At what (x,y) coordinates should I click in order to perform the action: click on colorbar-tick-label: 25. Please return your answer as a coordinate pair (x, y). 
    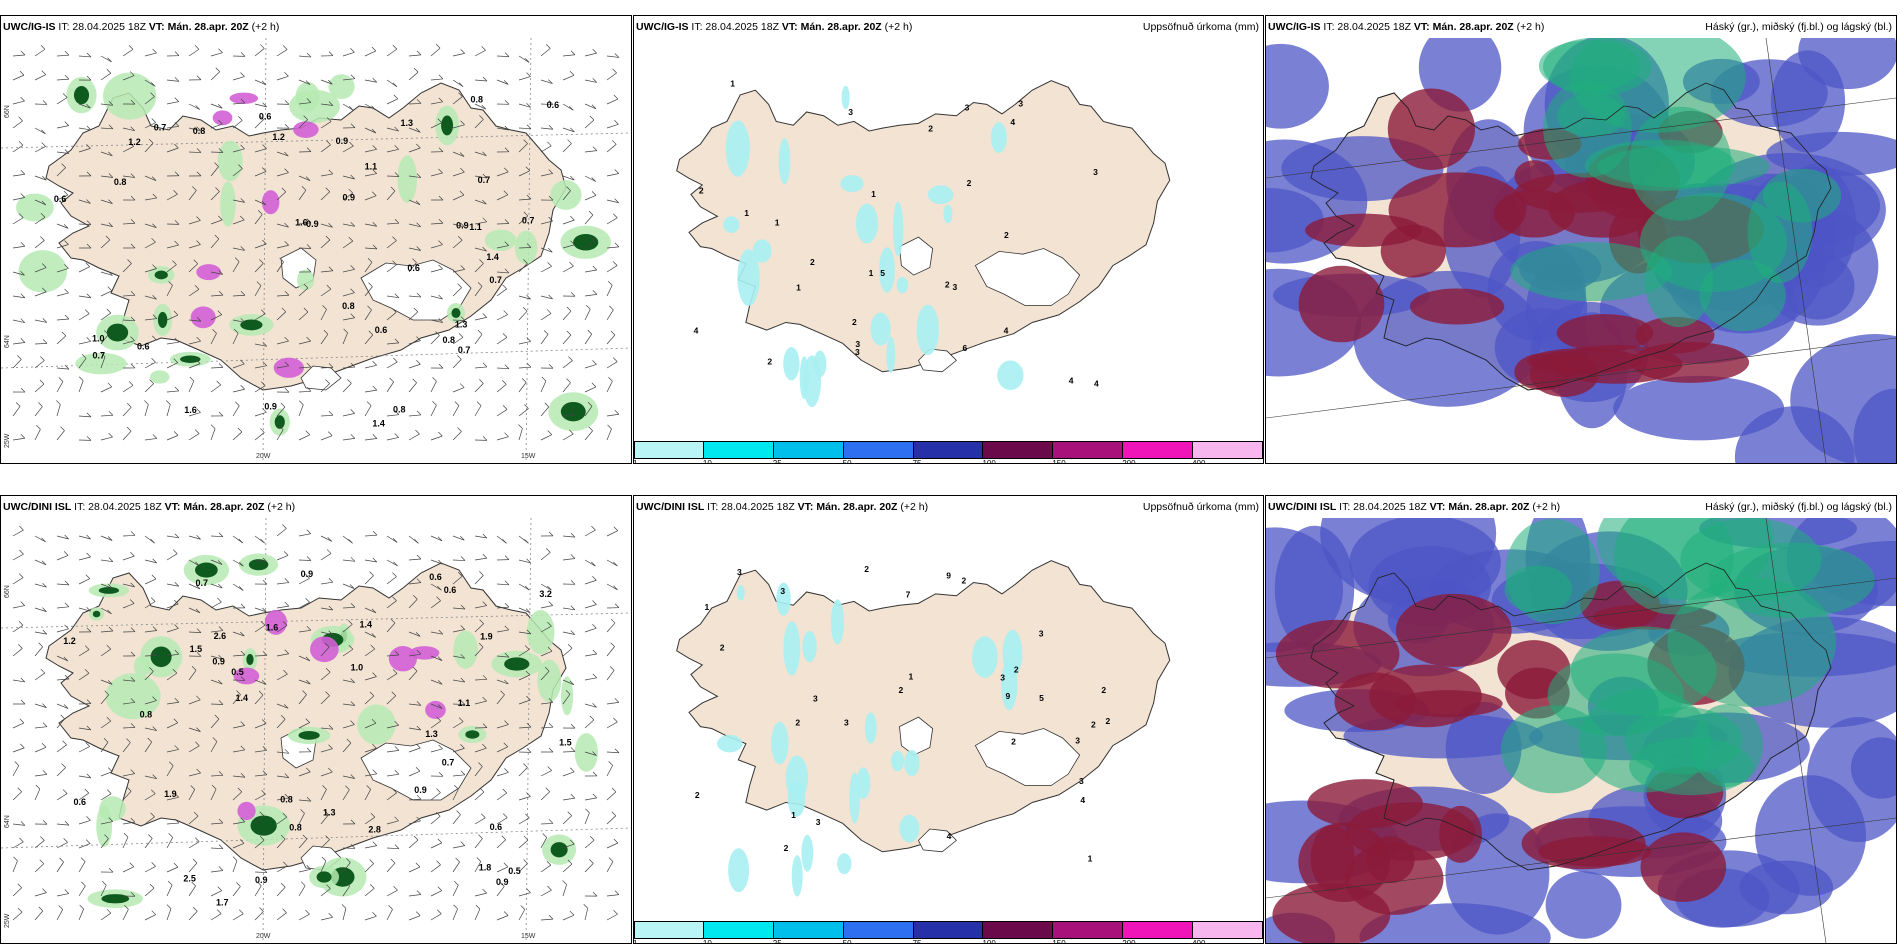
    Looking at the image, I should click on (777, 941).